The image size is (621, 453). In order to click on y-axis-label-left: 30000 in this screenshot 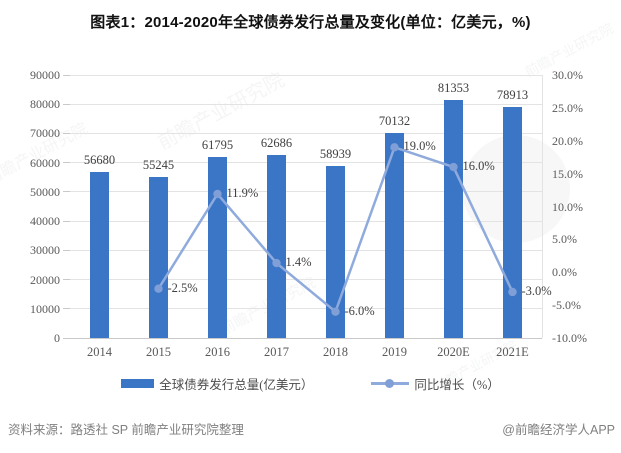, I will do `click(45, 250)`.